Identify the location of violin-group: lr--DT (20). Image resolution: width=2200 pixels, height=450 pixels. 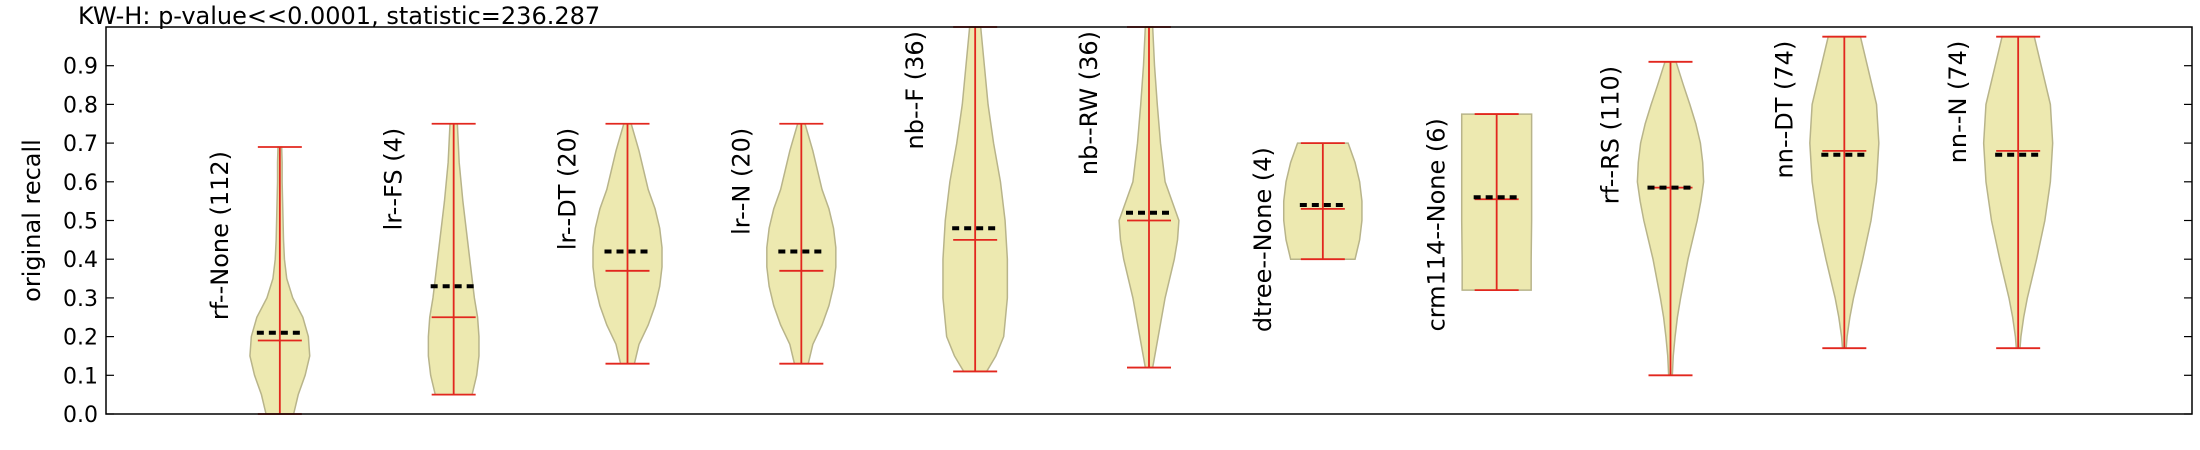
(608, 243).